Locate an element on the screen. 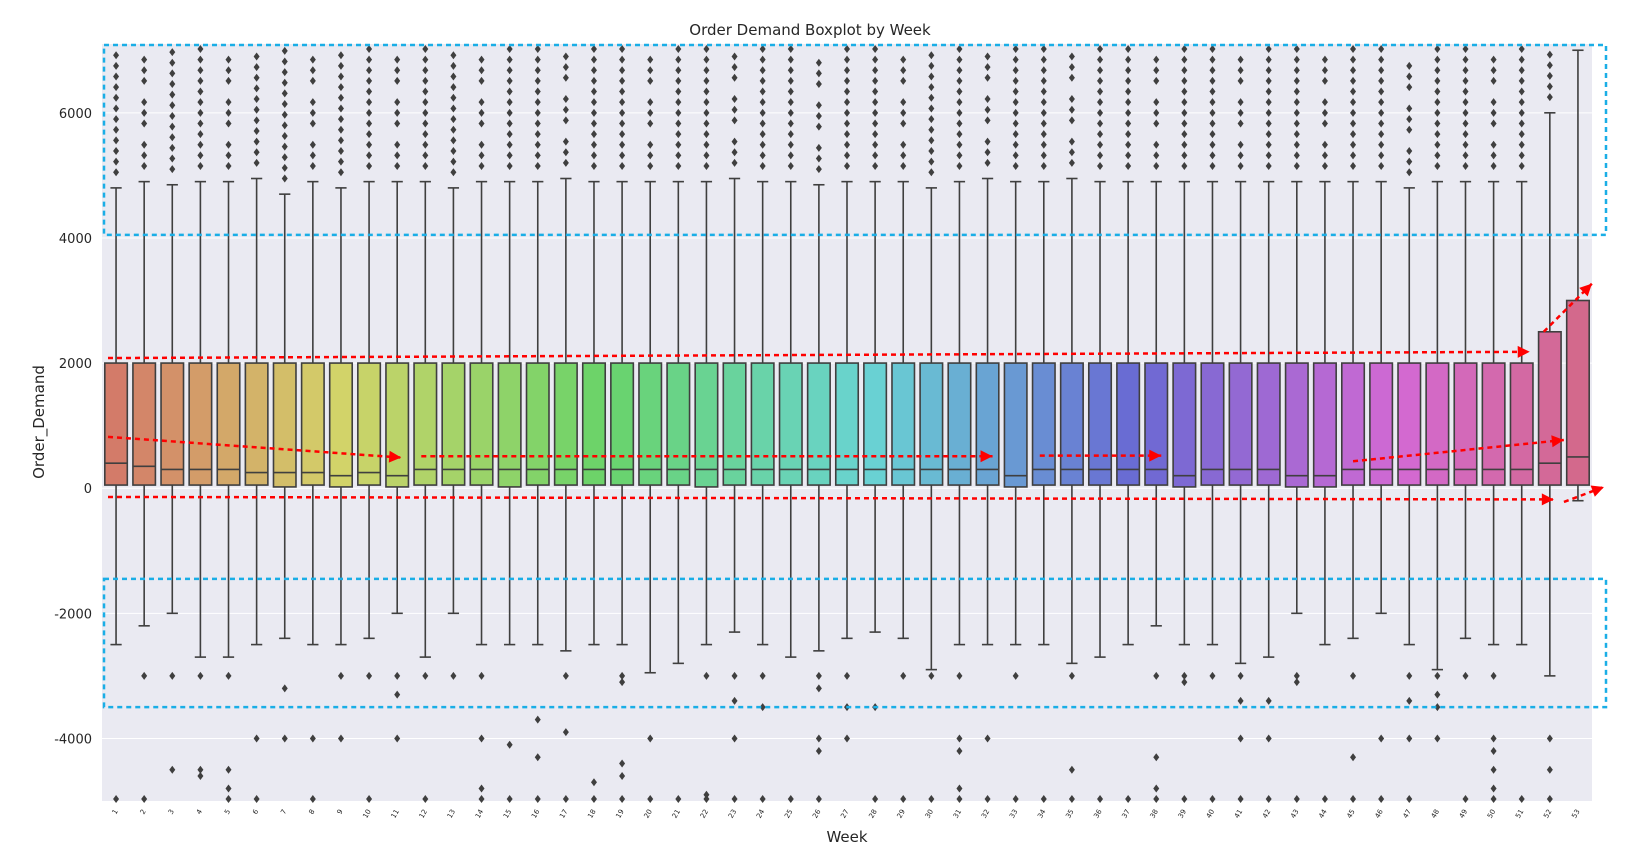 This screenshot has height=862, width=1644. x-tick-label: 29 is located at coordinates (901, 814).